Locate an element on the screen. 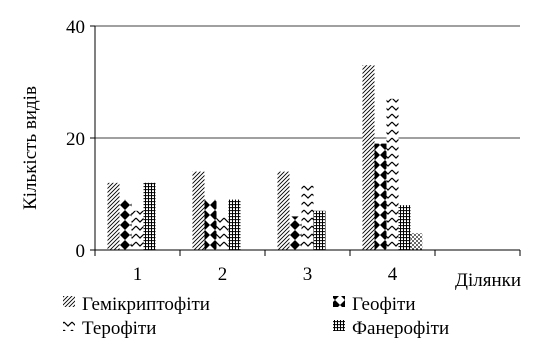 The height and width of the screenshot is (338, 547). legend-swatch-geophytes is located at coordinates (339, 301).